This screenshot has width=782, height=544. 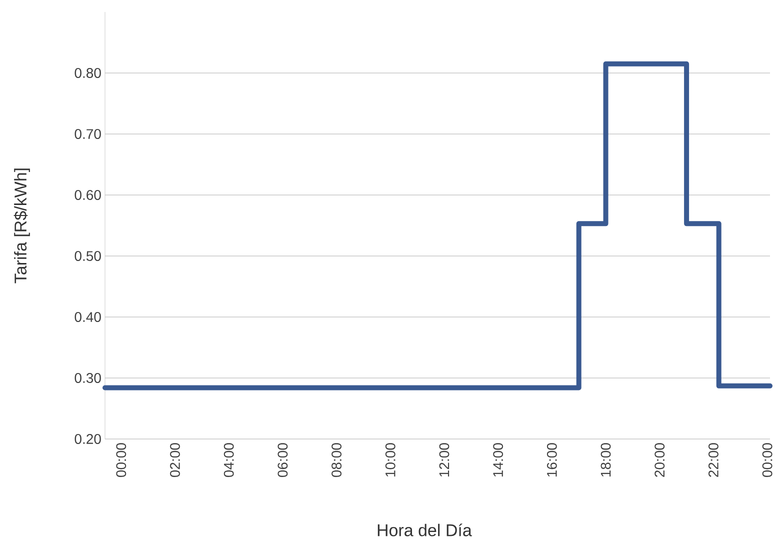 I want to click on y-tick-label: 0.30, so click(x=87, y=378).